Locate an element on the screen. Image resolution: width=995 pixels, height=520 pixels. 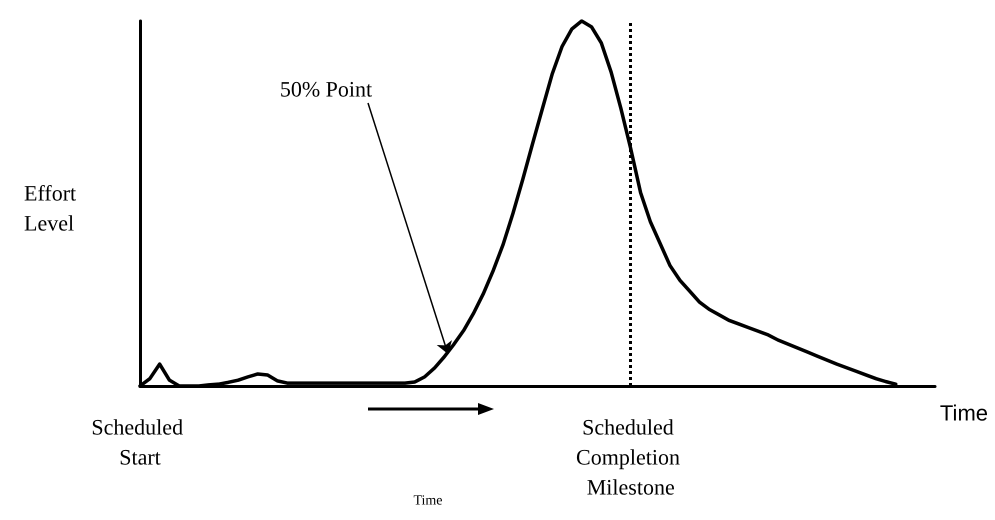
x-axis-title: Time is located at coordinates (964, 413).